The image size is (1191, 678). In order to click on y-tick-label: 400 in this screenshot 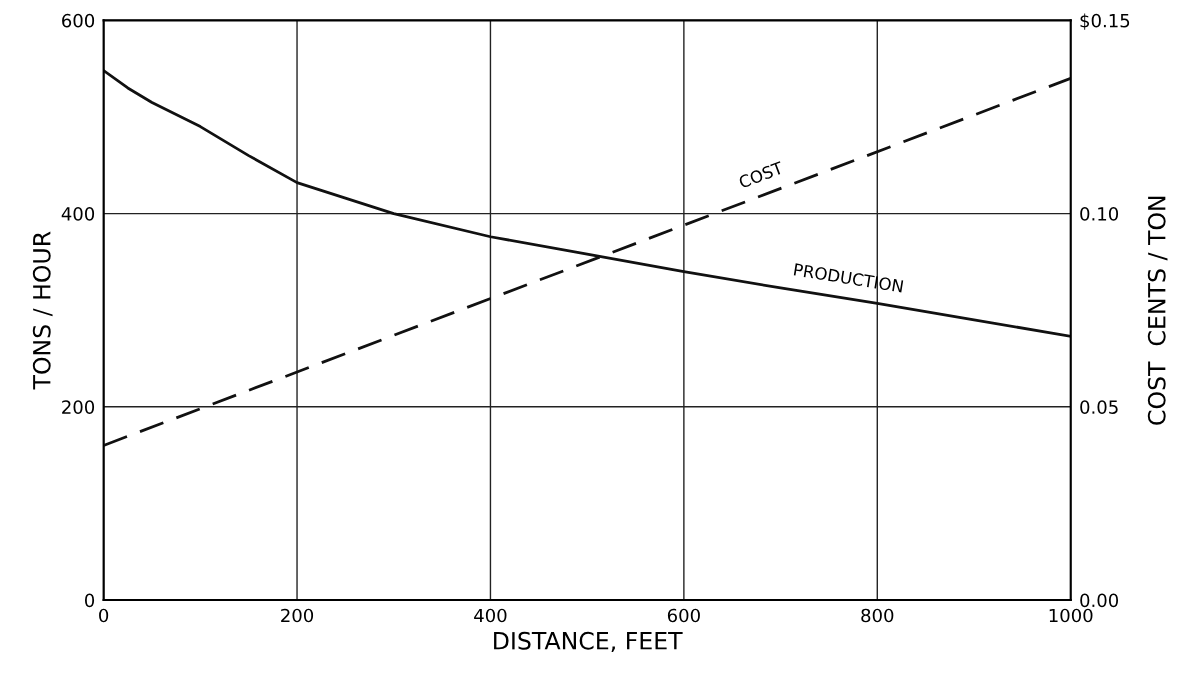, I will do `click(78, 214)`.